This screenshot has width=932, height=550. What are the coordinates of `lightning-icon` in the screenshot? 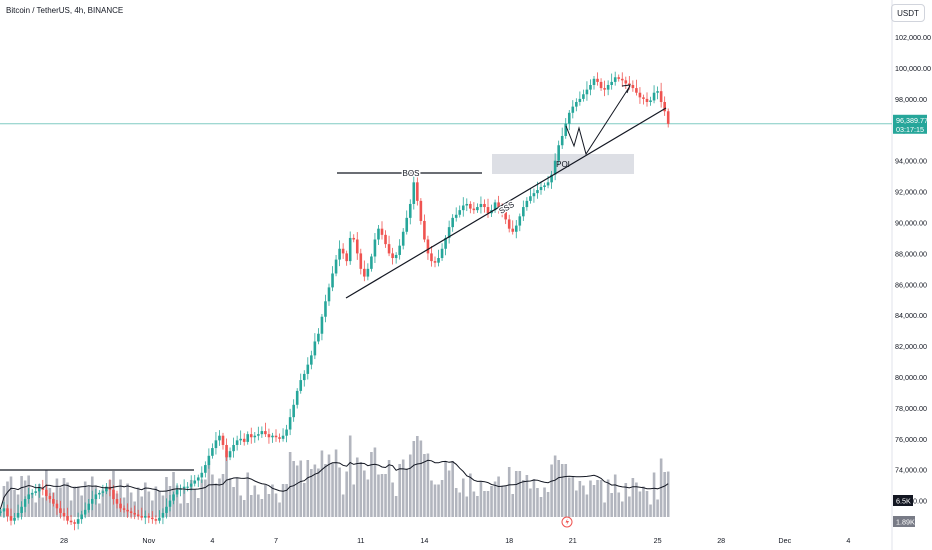 It's located at (567, 522).